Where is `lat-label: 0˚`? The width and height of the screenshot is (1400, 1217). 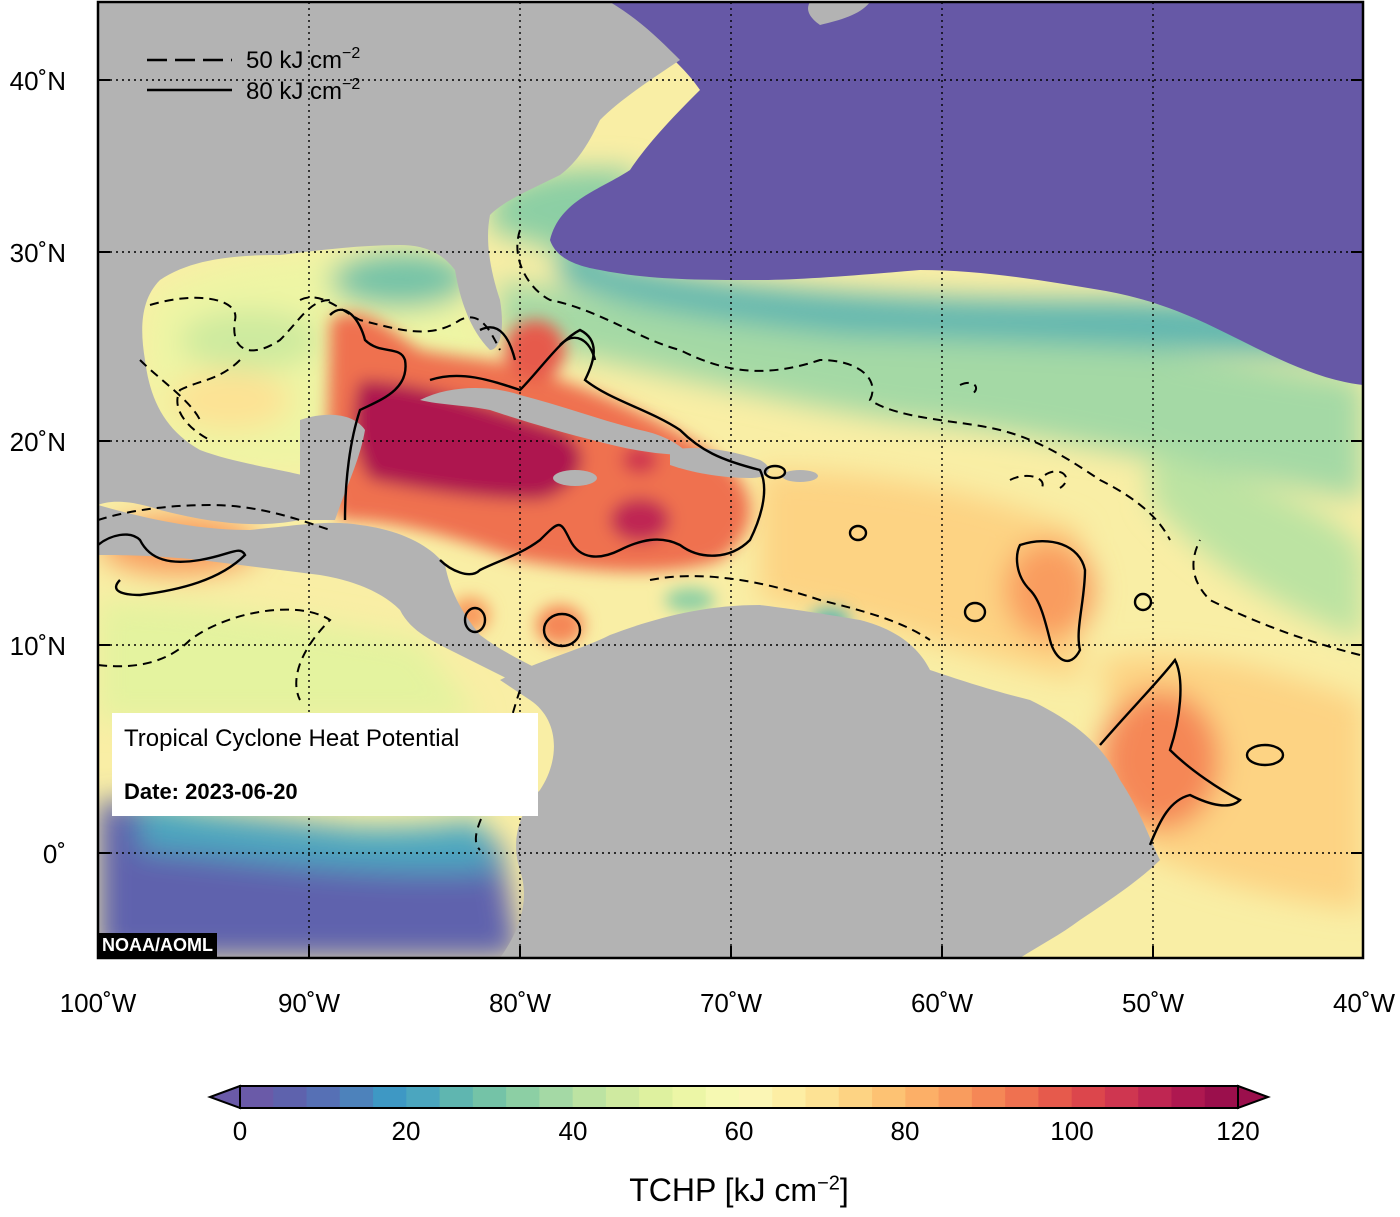 lat-label: 0˚ is located at coordinates (54, 854).